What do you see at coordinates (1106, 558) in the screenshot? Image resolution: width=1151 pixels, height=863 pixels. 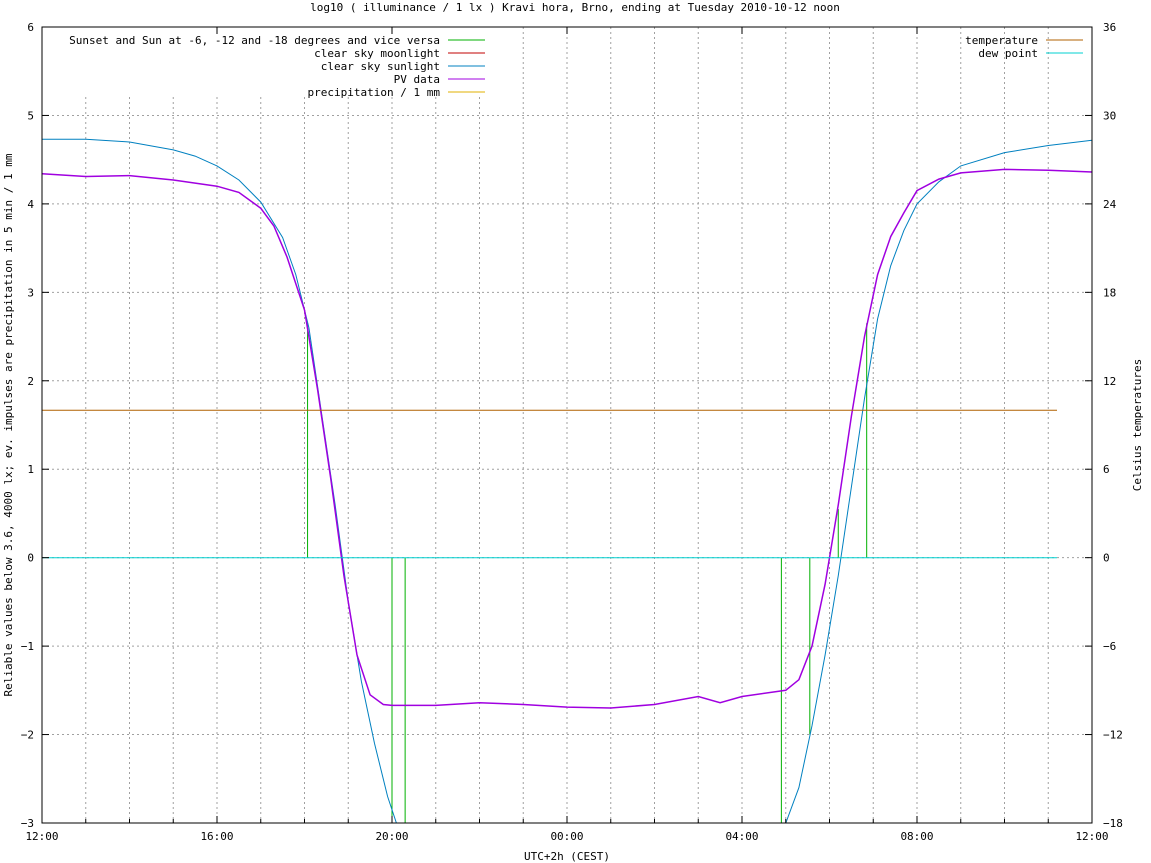 I see `y2-tick-label: 0` at bounding box center [1106, 558].